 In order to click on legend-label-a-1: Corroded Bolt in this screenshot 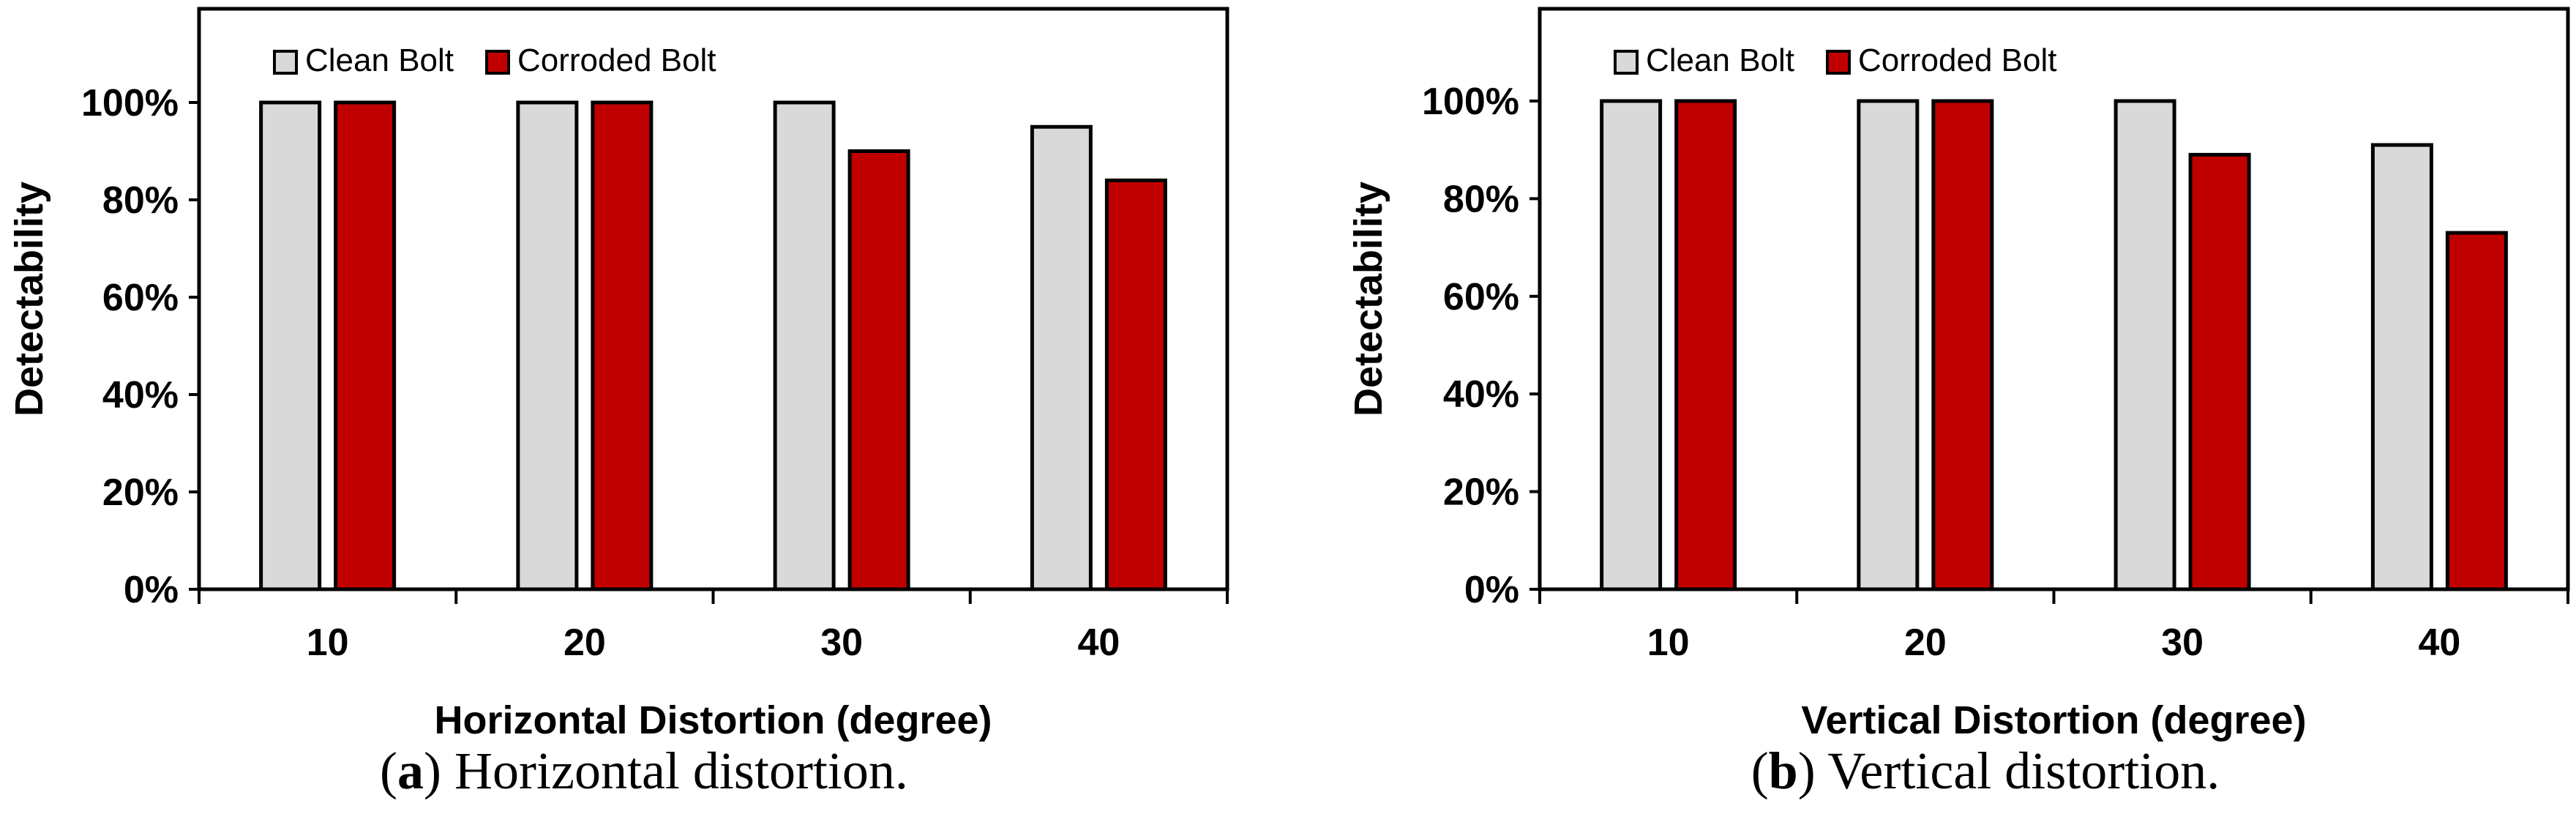, I will do `click(616, 60)`.